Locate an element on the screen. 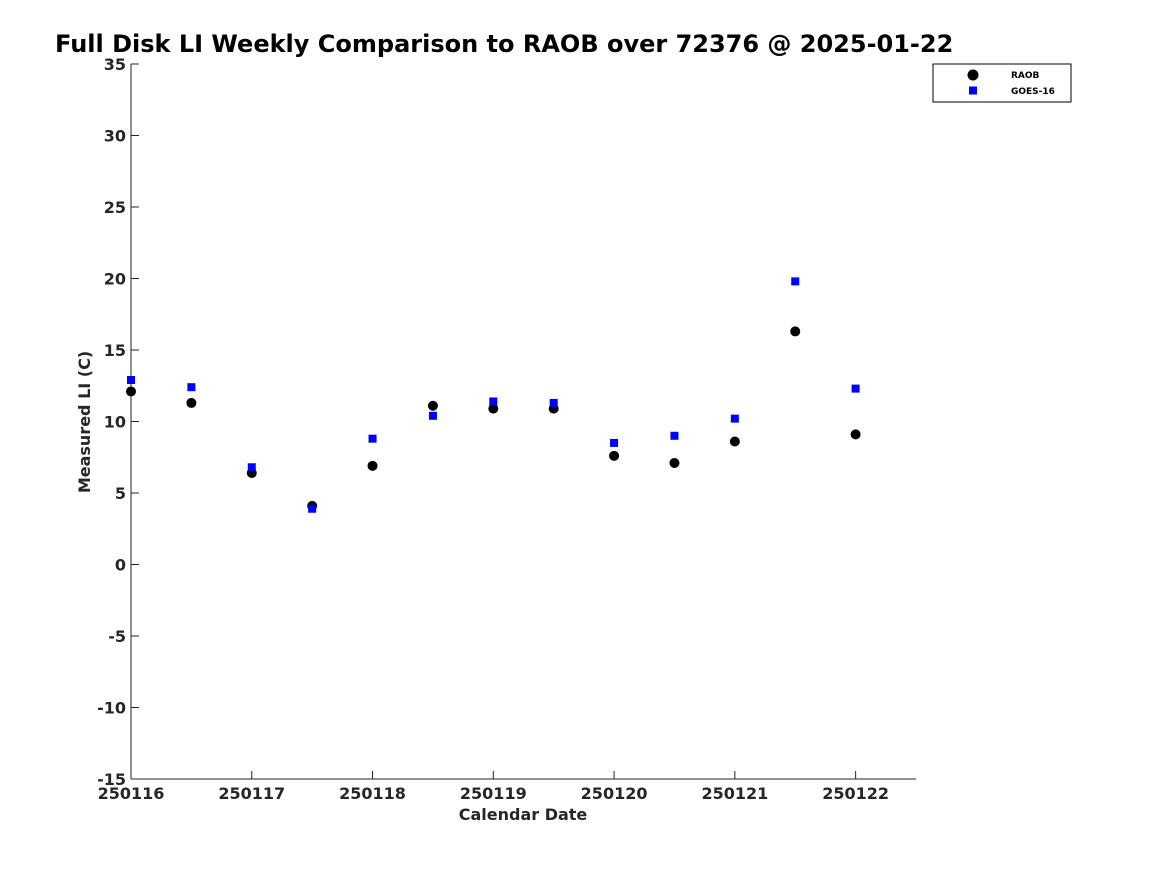  y-tick-label: 10 is located at coordinates (115, 422).